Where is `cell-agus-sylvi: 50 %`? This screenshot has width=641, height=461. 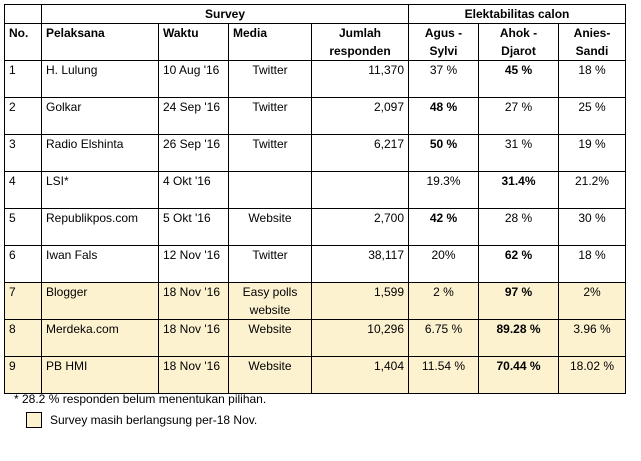
cell-agus-sylvi: 50 % is located at coordinates (443, 153).